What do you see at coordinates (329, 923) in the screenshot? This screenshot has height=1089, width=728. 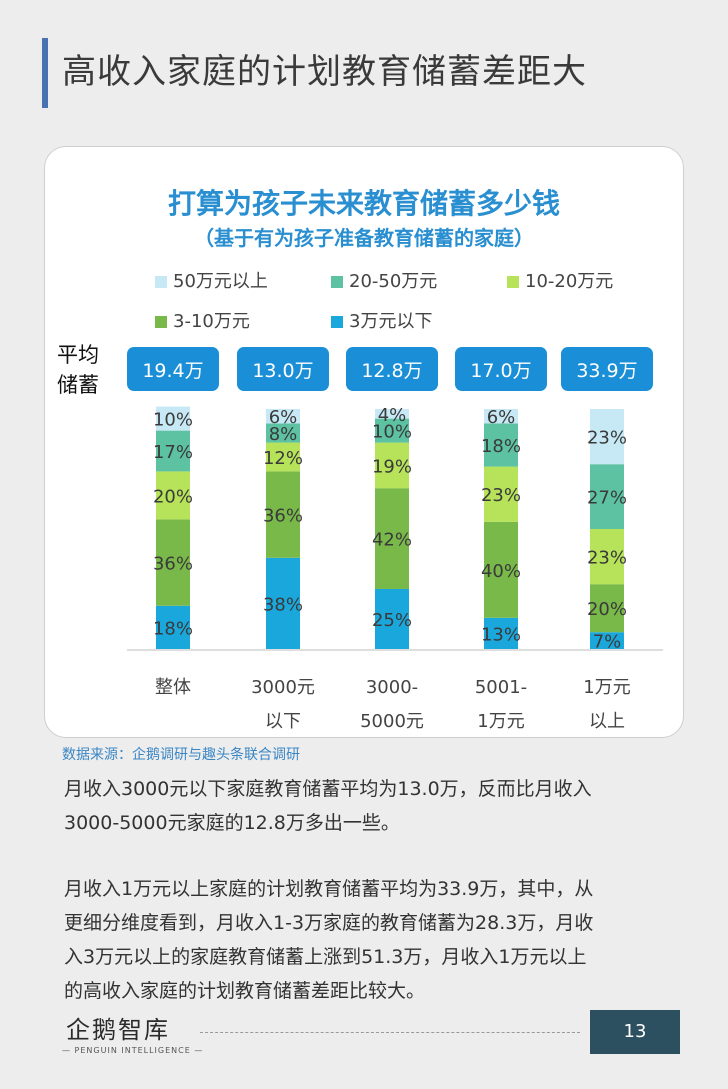 I see `paragraph-2-line: 更细分维度看到，月收入1-3万家庭的教育储蓄为28.3万，月收` at bounding box center [329, 923].